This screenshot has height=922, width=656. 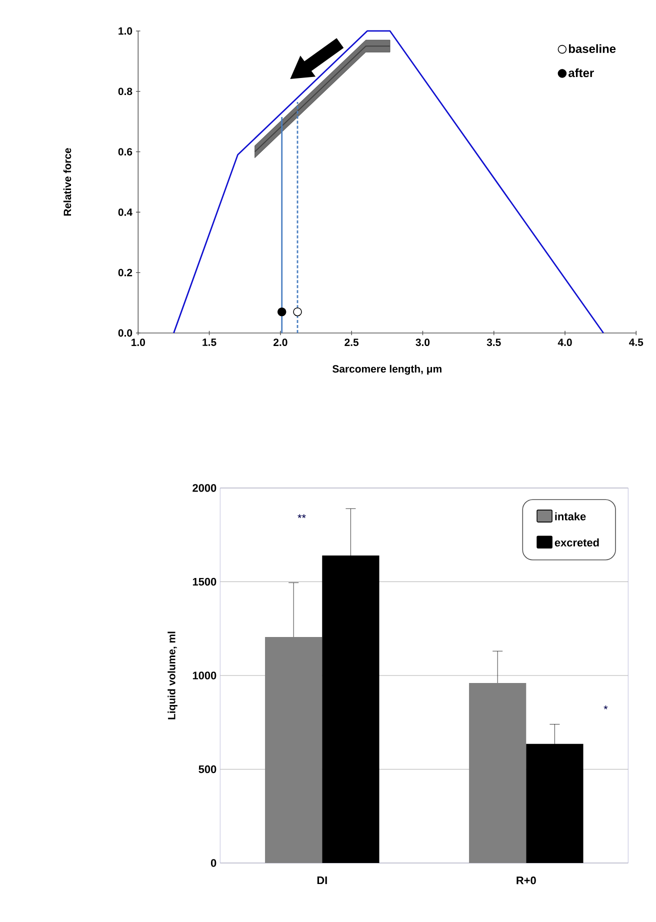 What do you see at coordinates (302, 516) in the screenshot?
I see `annotation: **` at bounding box center [302, 516].